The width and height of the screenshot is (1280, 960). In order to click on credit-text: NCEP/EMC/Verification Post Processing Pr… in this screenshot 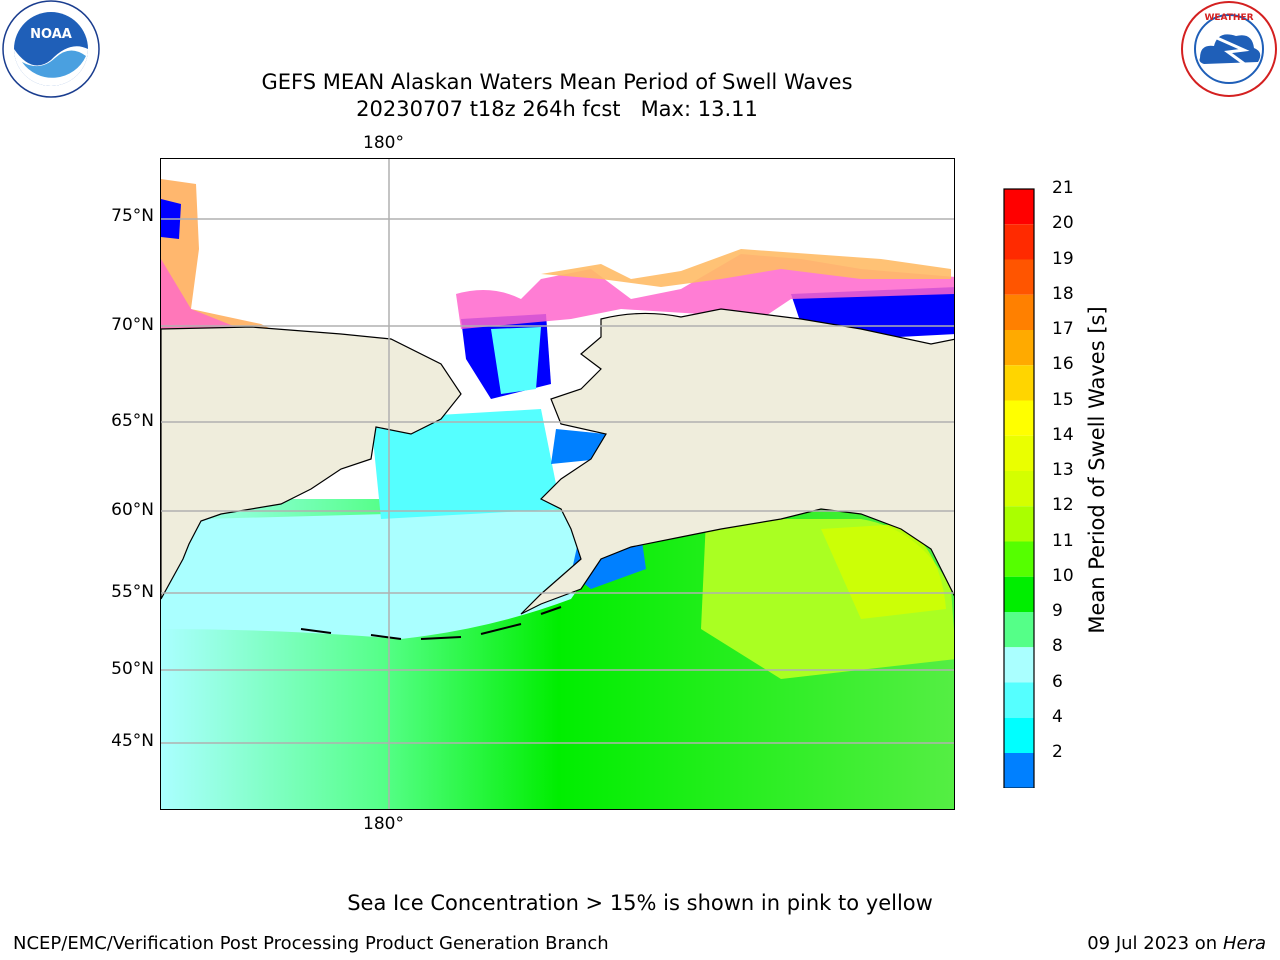, I will do `click(311, 943)`.